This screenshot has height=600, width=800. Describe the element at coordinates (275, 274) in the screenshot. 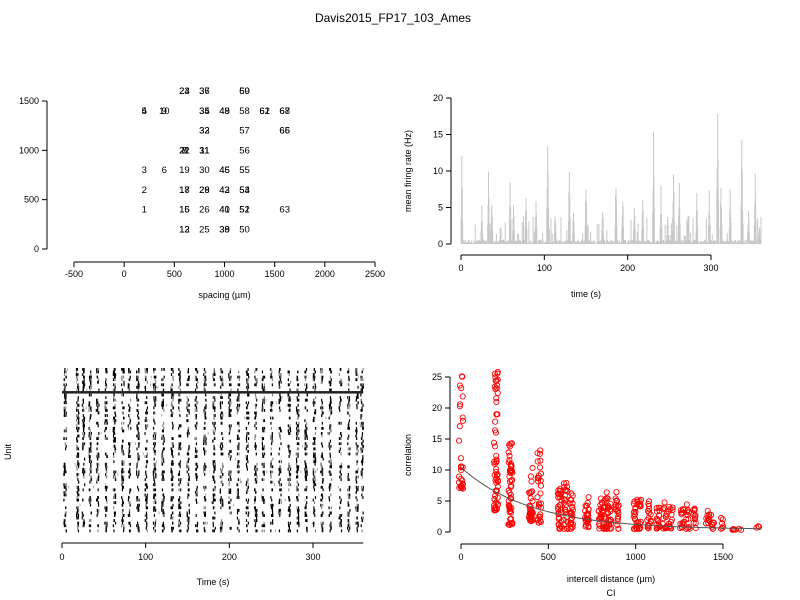

I see `x-tick-label: 1500` at that location.